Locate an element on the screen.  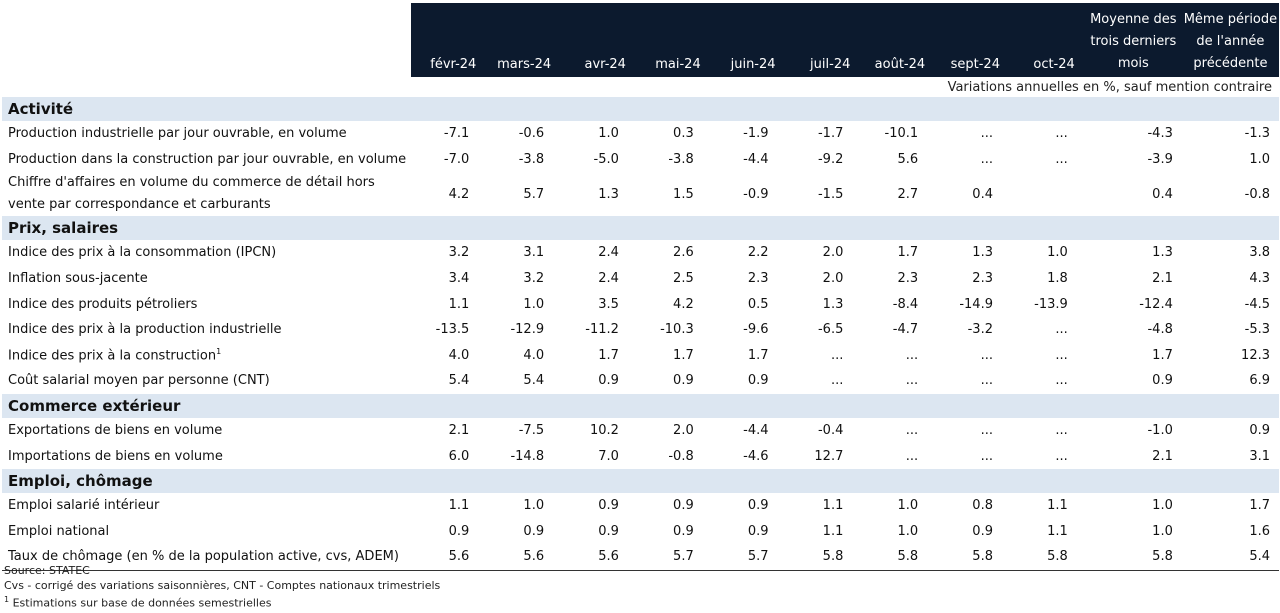
value-cell: -4.4 is located at coordinates (756, 431).